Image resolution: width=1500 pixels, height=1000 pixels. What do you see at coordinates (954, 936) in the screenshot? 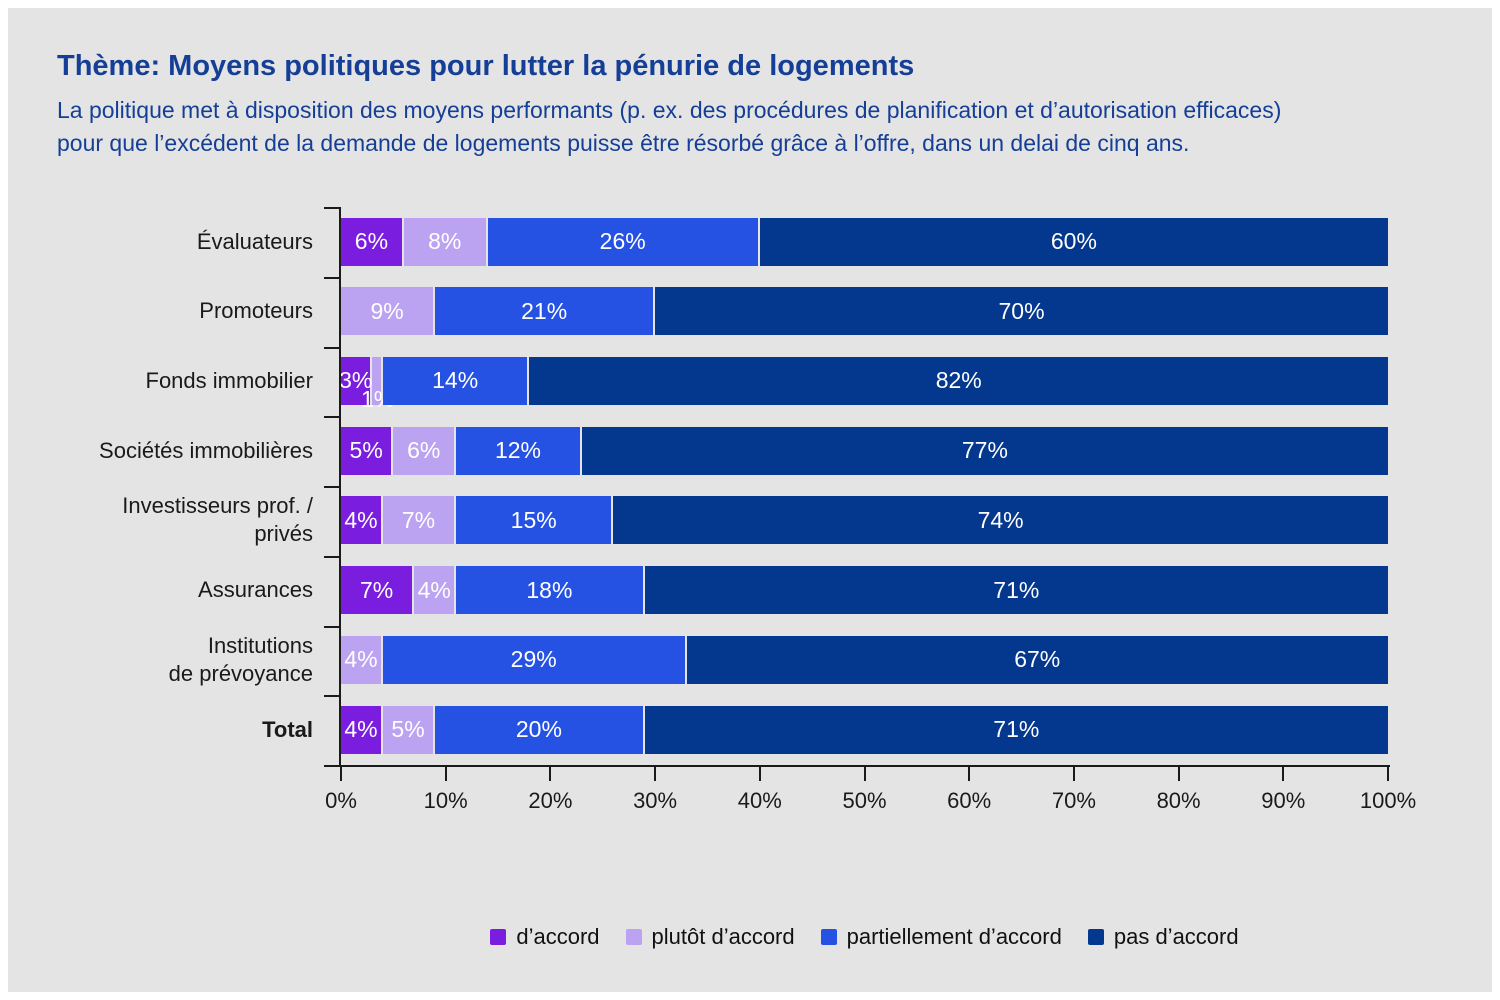
I see `legend-label: partiellement d’accord` at bounding box center [954, 936].